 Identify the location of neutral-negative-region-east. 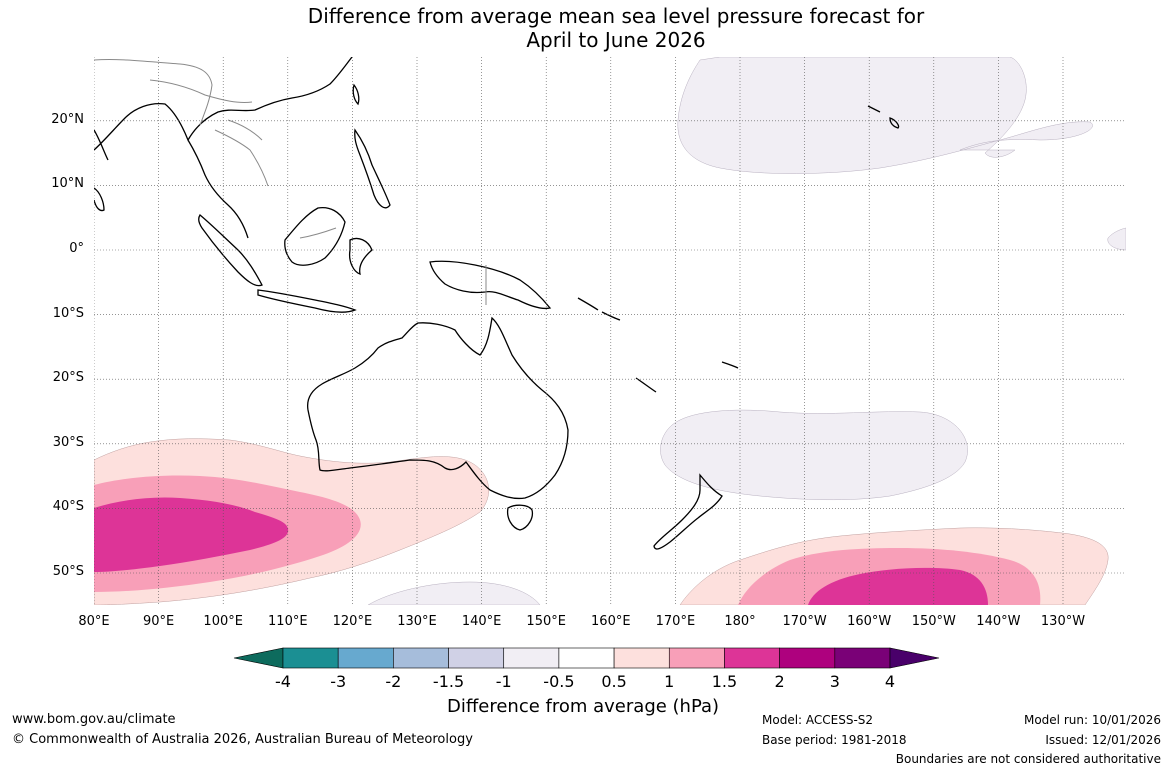
(1116, 239).